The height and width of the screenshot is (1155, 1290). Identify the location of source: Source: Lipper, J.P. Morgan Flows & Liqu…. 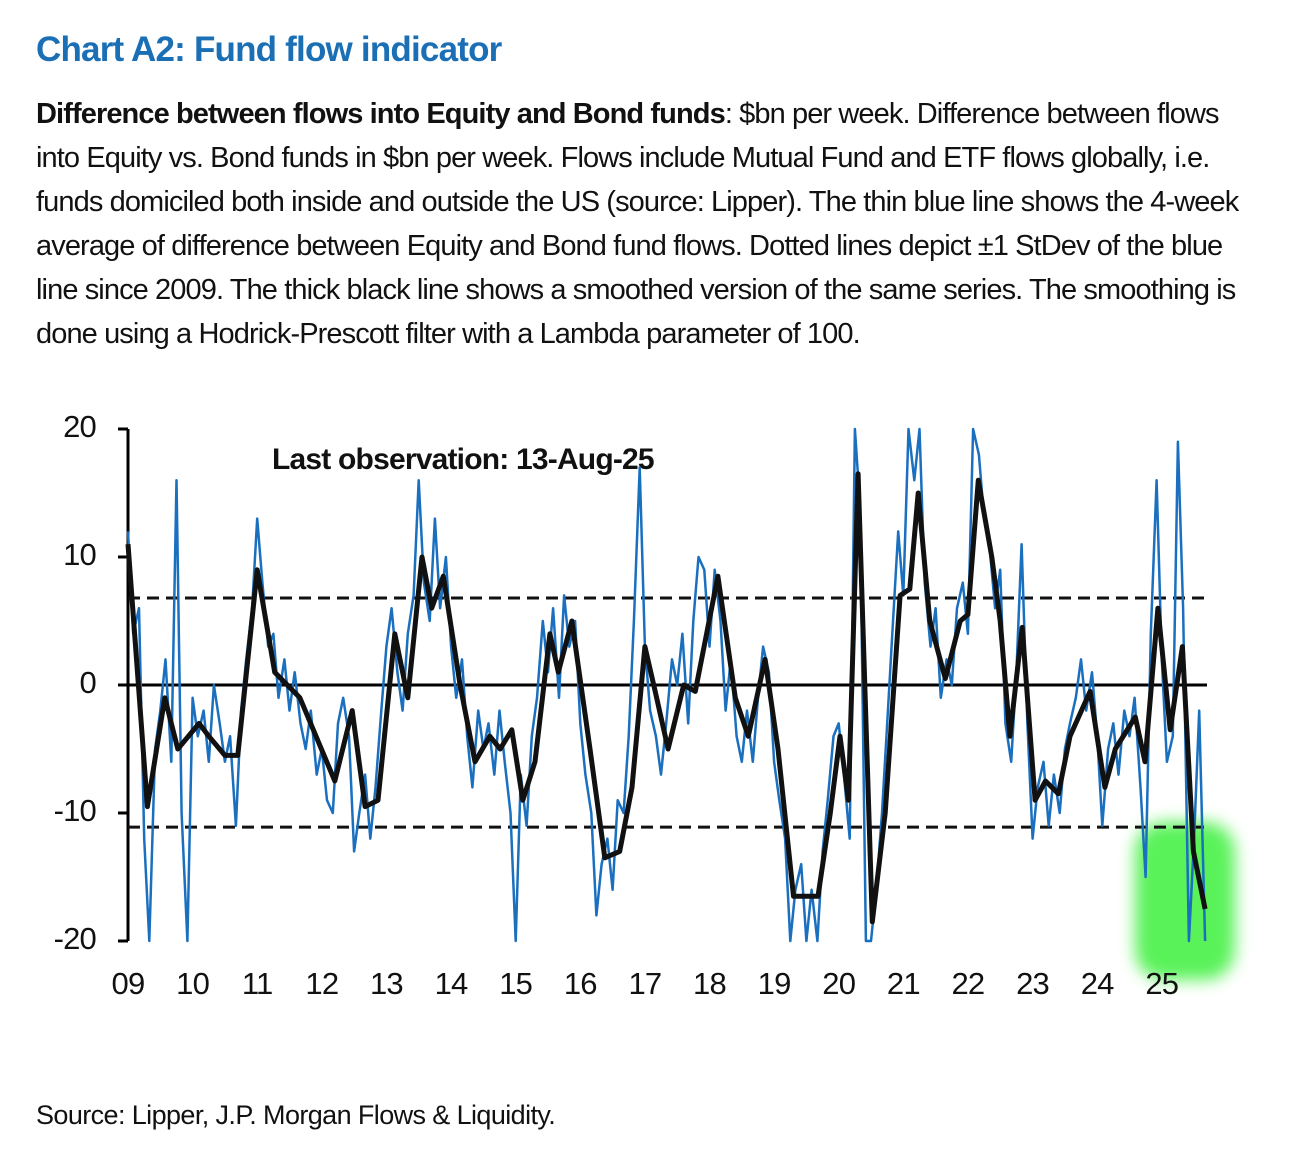
(296, 1115).